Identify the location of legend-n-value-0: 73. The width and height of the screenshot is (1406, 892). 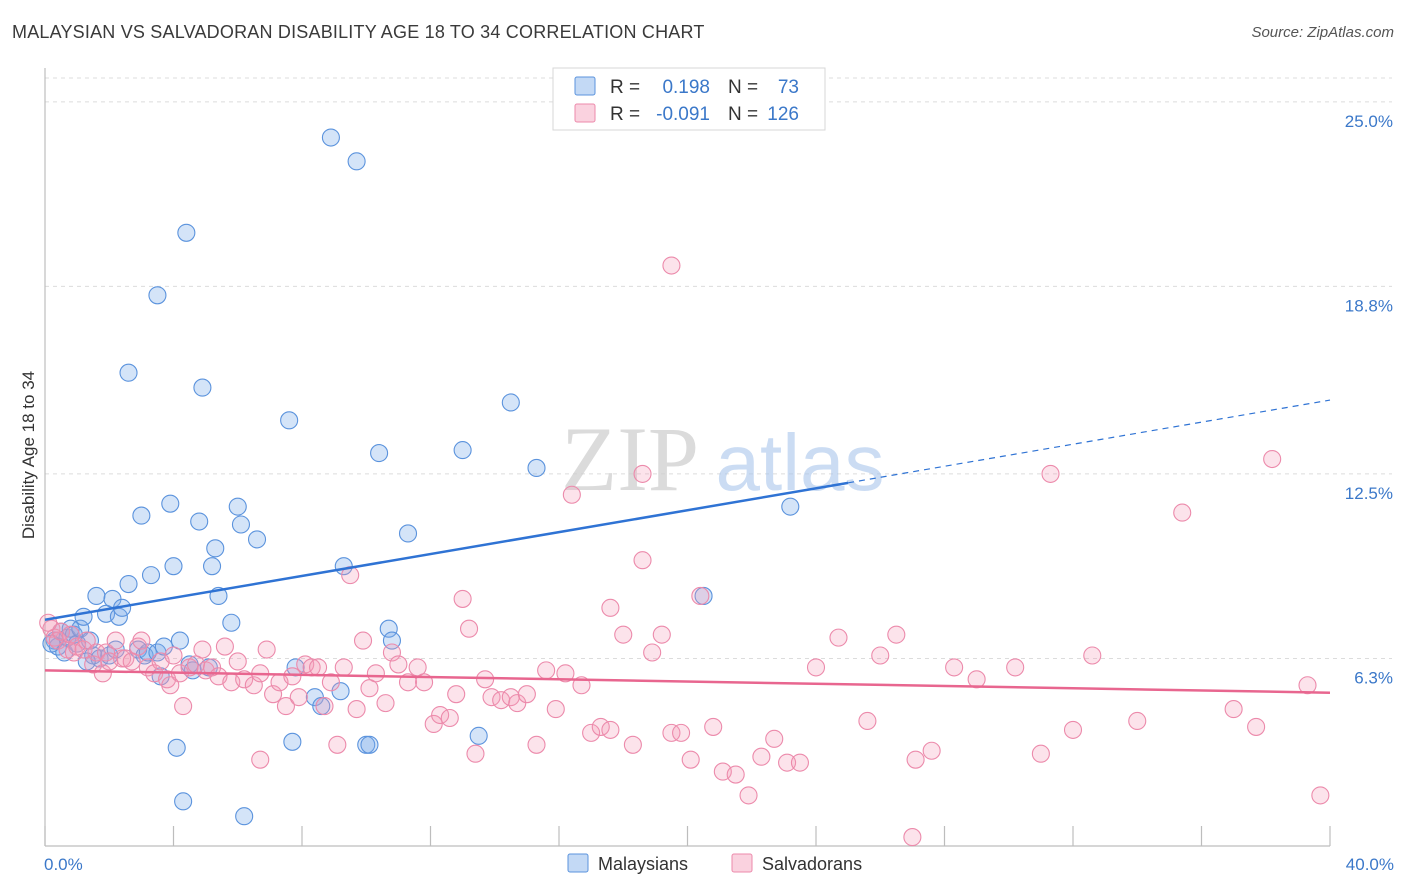
(788, 87).